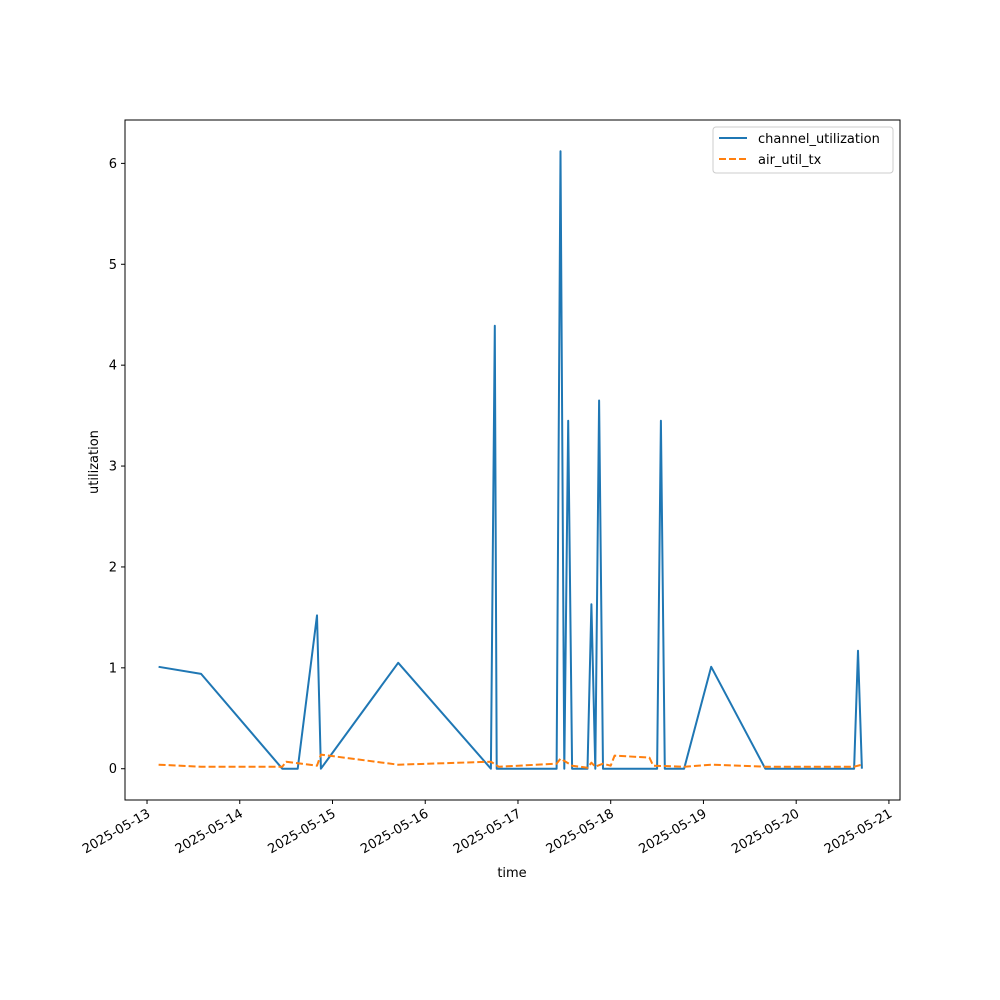  What do you see at coordinates (113, 668) in the screenshot?
I see `y-tick-label: 1` at bounding box center [113, 668].